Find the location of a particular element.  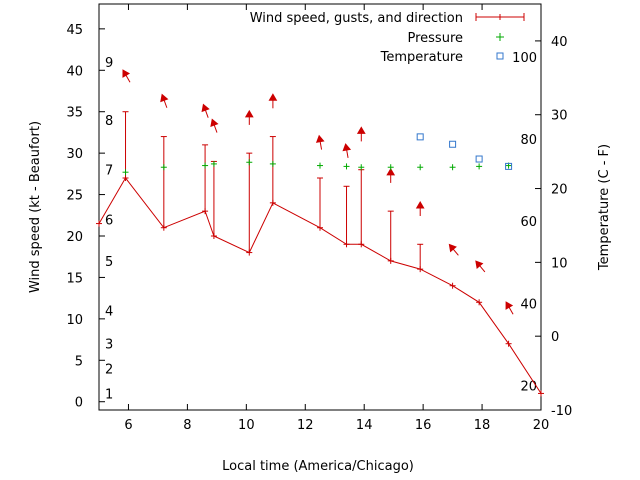

y2-tick-label: 10 is located at coordinates (559, 263).